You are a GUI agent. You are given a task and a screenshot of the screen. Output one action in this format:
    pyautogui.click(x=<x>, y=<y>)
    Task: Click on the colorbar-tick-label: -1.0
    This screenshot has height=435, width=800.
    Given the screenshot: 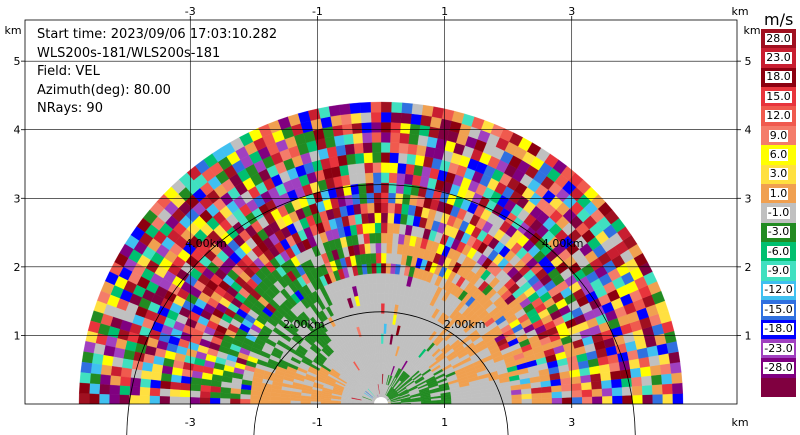 What is the action you would take?
    pyautogui.click(x=778, y=212)
    